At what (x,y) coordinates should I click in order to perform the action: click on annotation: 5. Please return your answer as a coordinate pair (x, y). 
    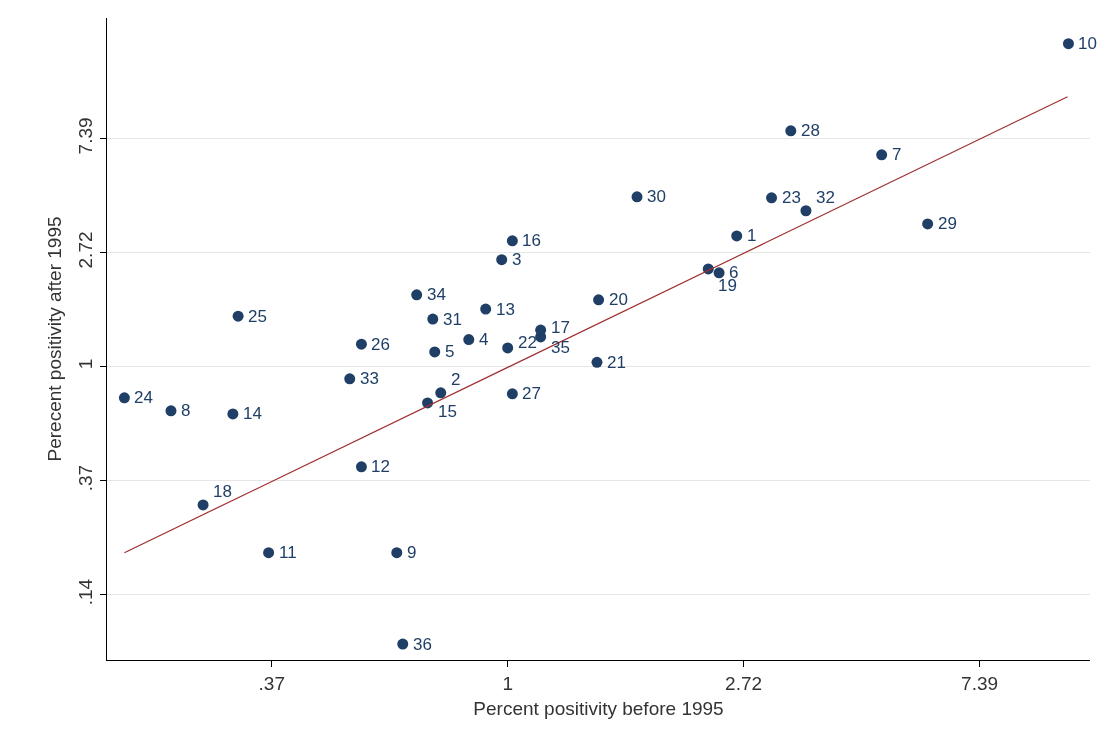
    Looking at the image, I should click on (450, 351).